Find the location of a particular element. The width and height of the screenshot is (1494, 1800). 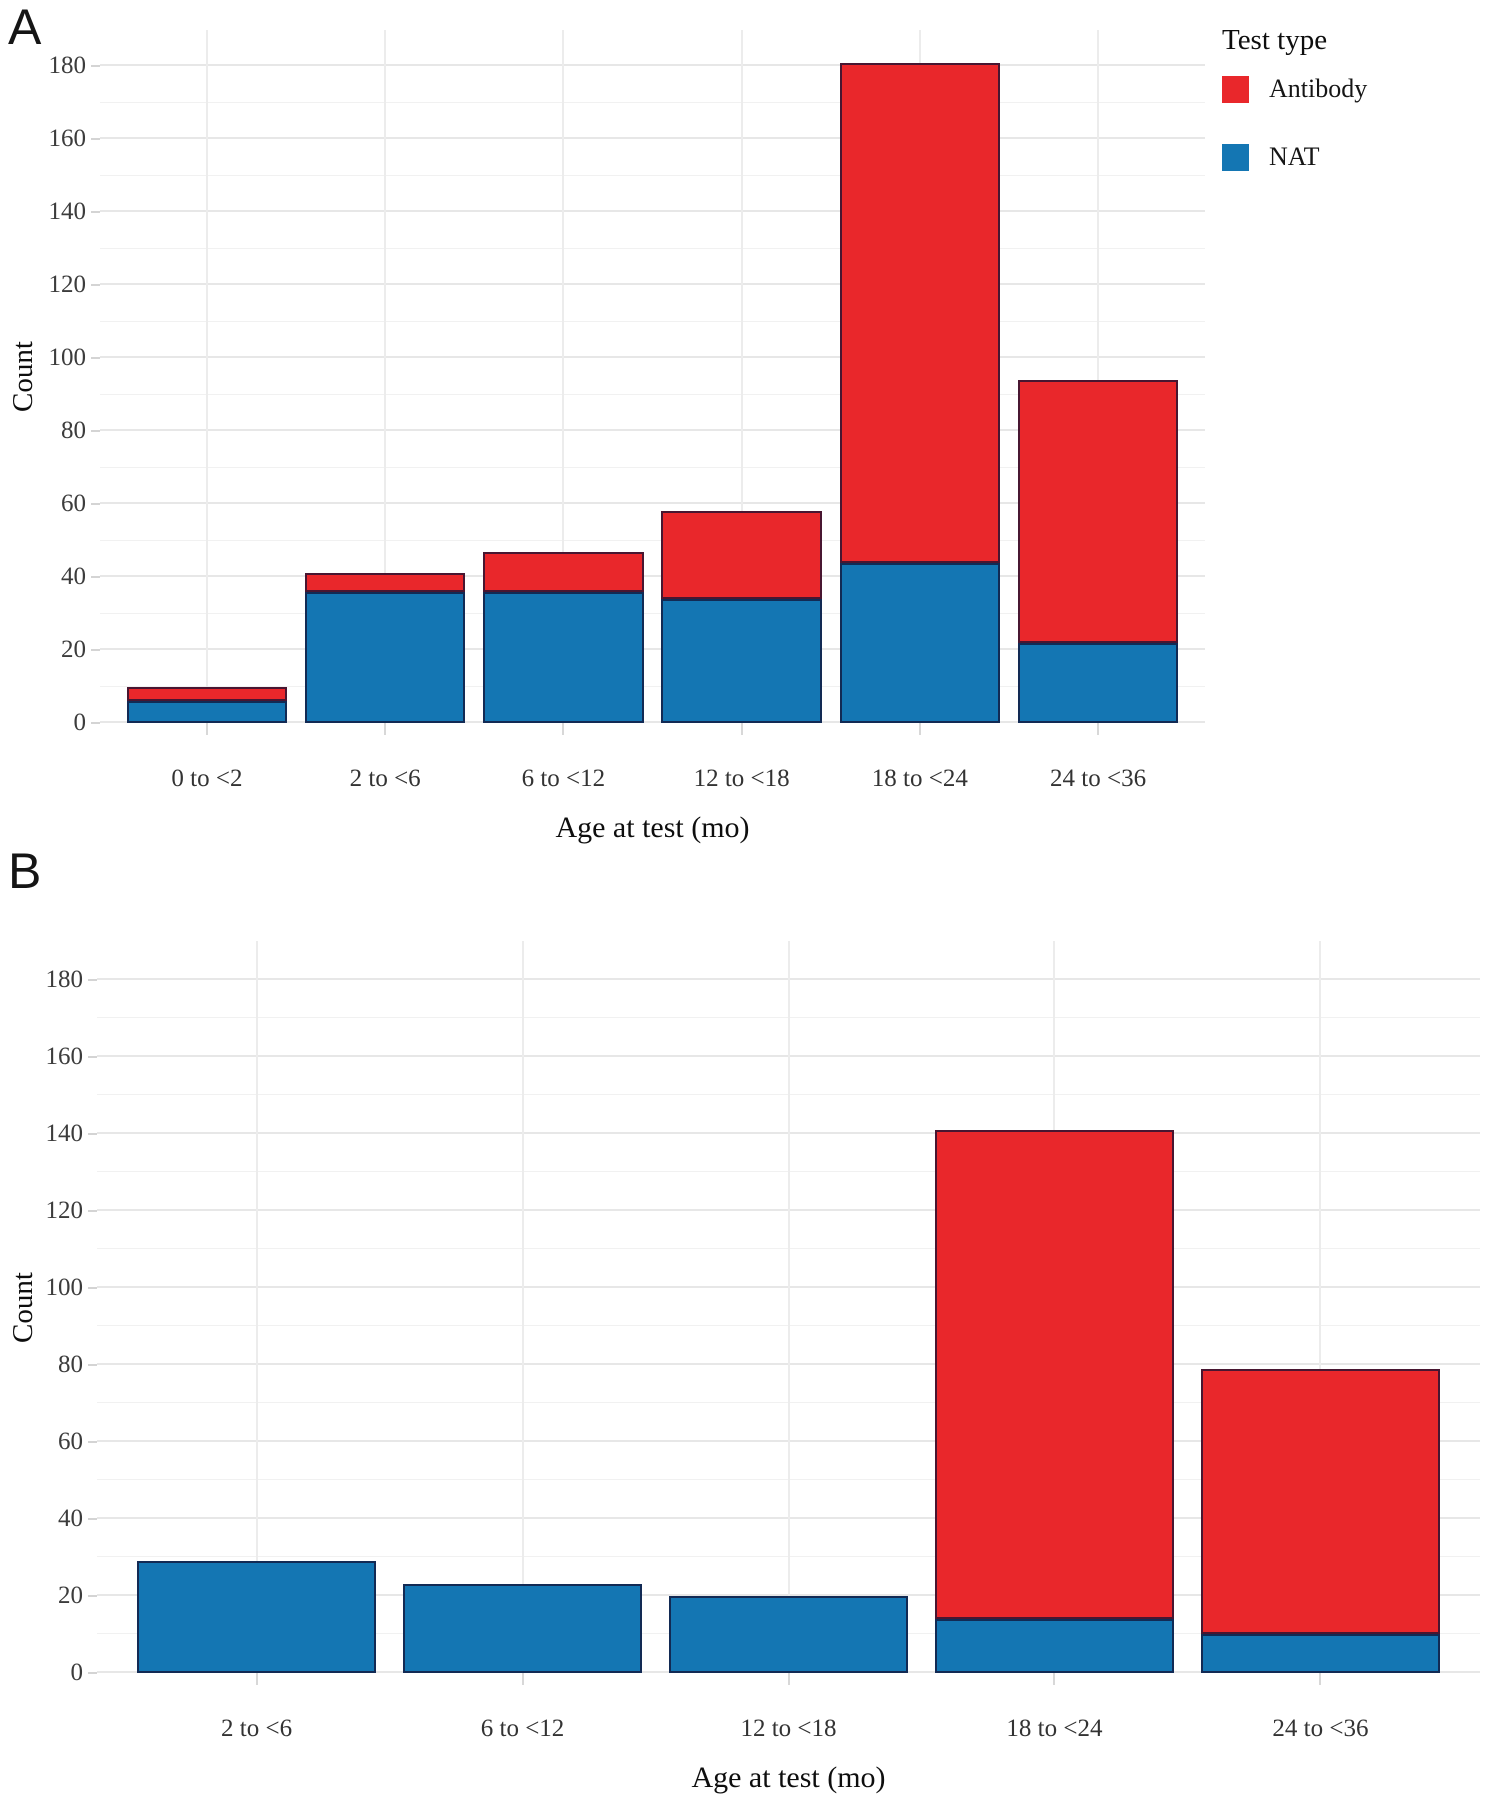

antibody-color-swatch is located at coordinates (1235, 89).